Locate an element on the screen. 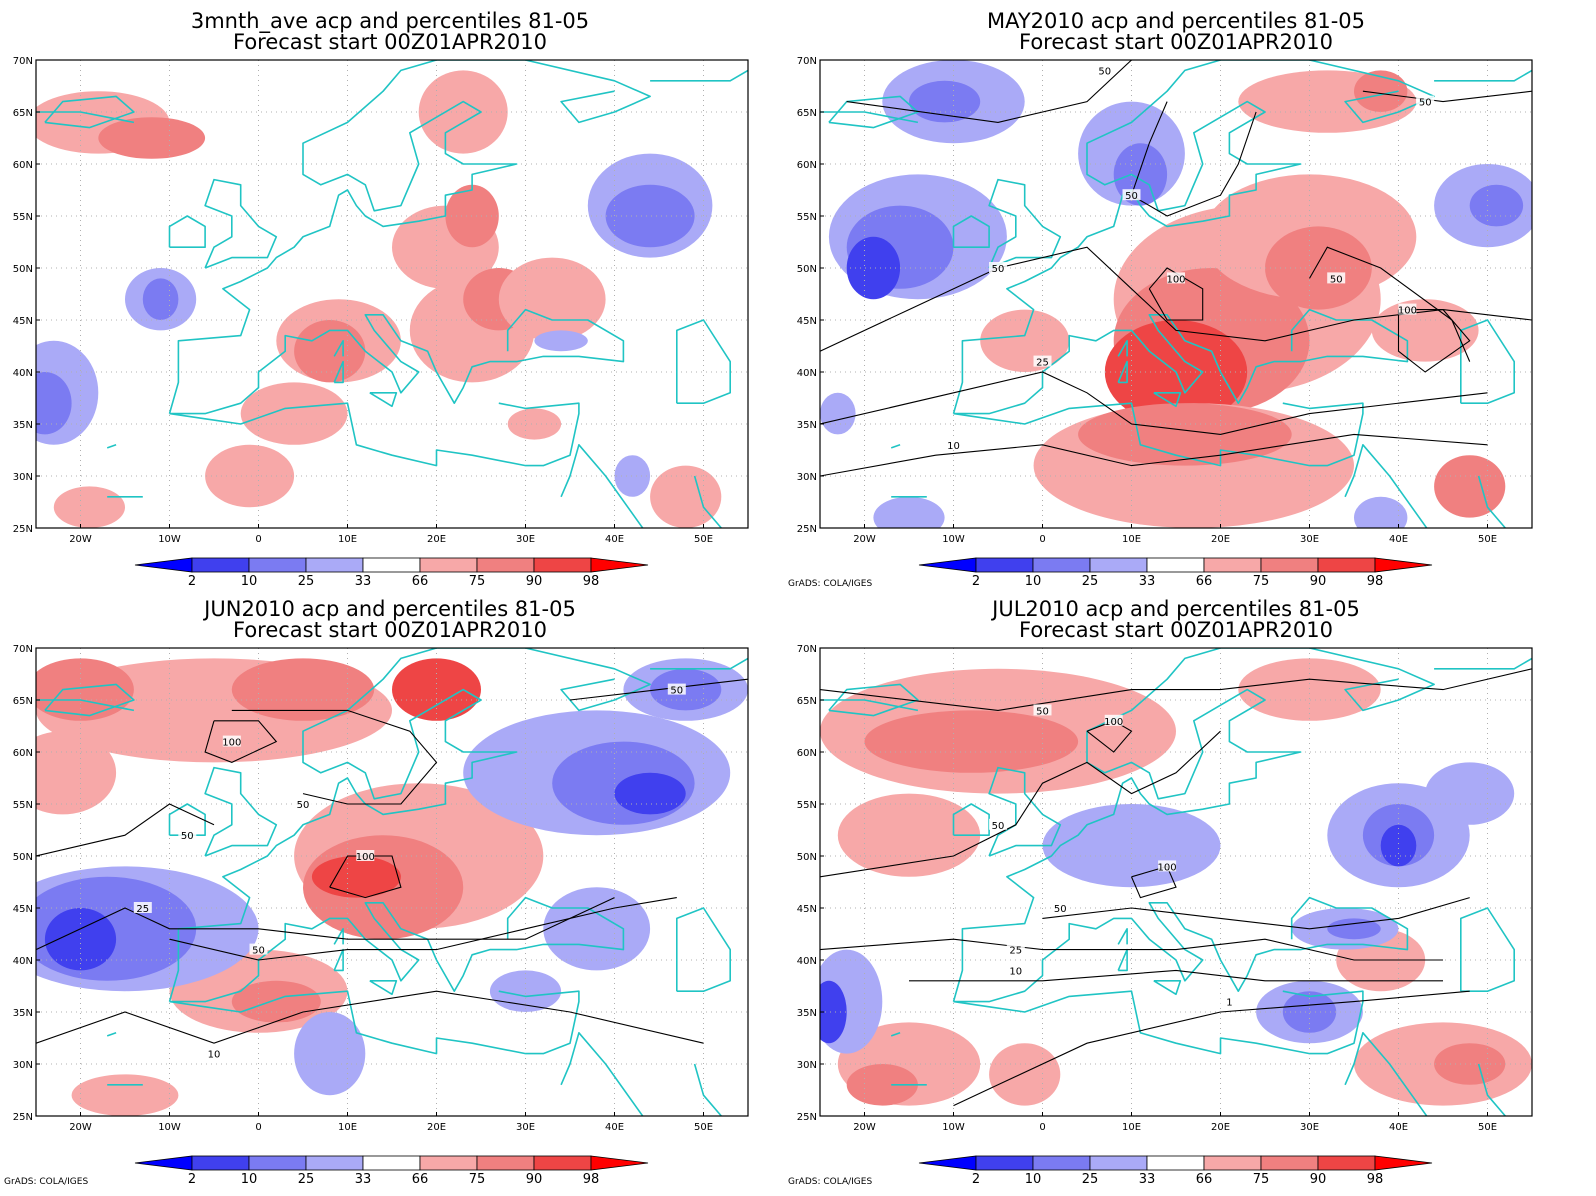 This screenshot has height=1196, width=1596. colorbar-label: 90 is located at coordinates (1318, 581).